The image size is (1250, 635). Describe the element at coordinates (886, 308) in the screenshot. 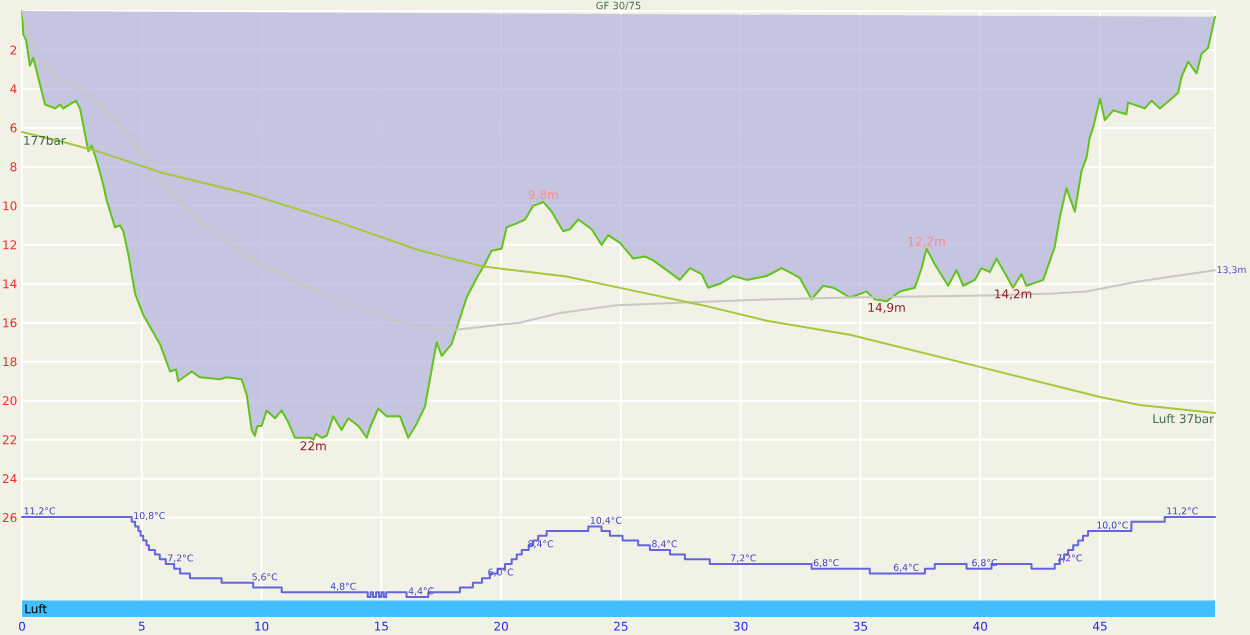

I see `data-label: 14,9m` at that location.